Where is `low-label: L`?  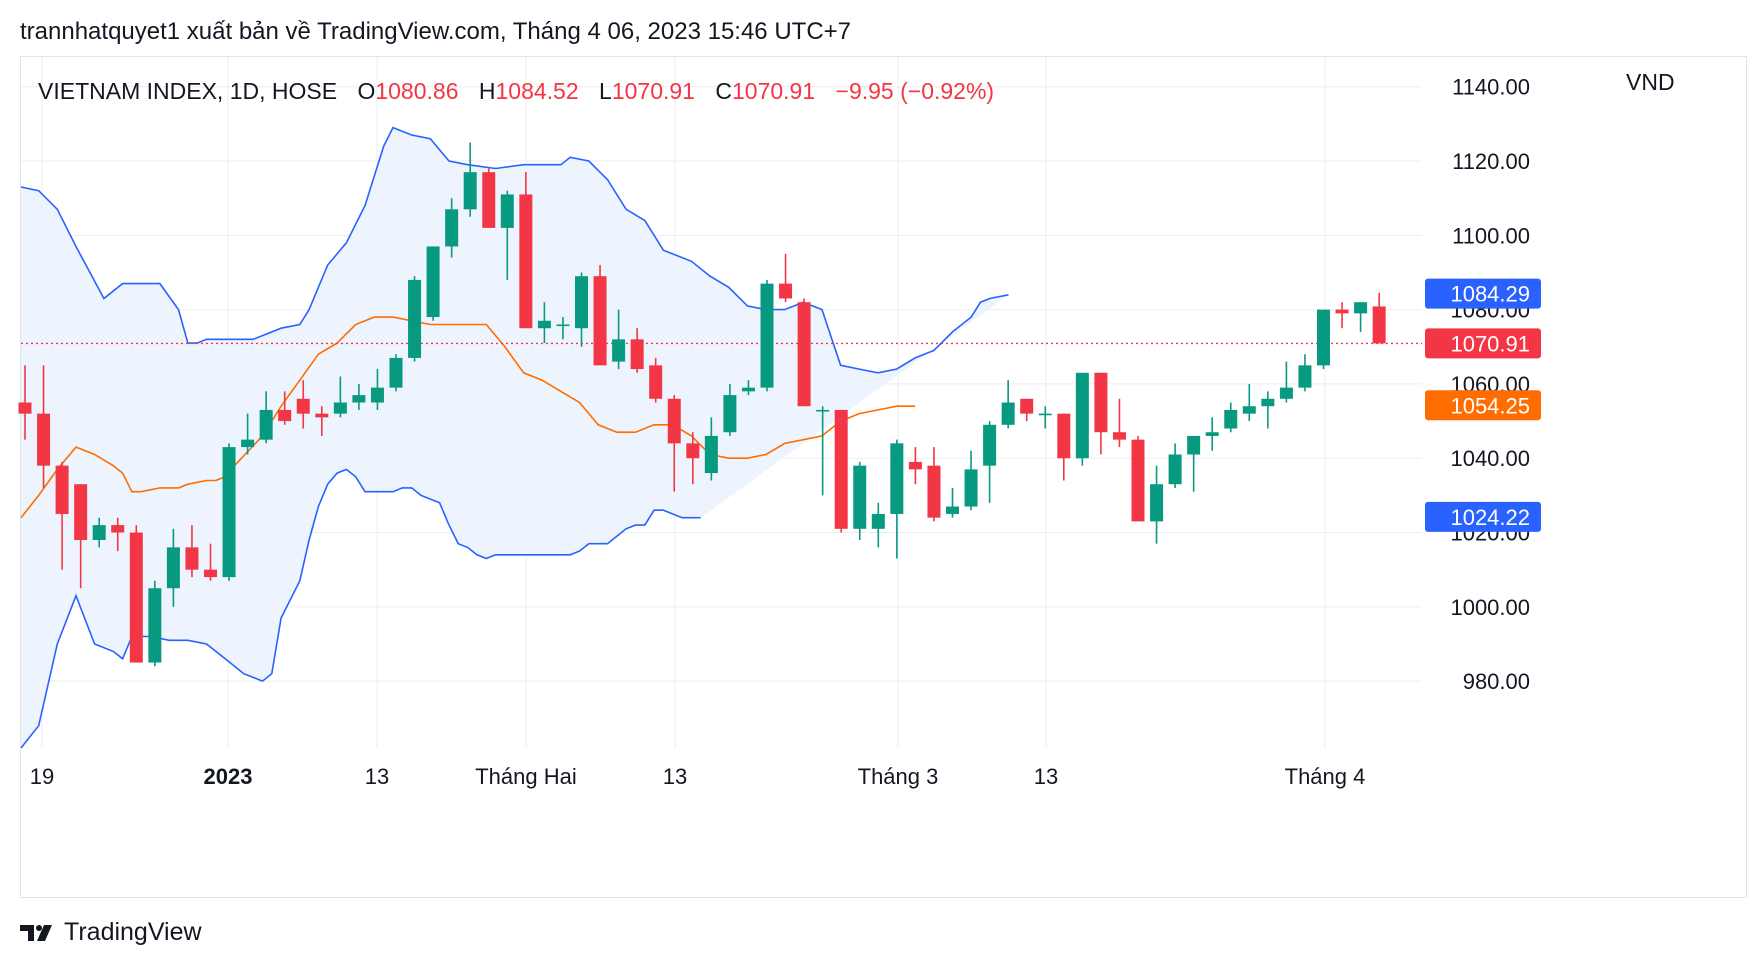 low-label: L is located at coordinates (605, 91).